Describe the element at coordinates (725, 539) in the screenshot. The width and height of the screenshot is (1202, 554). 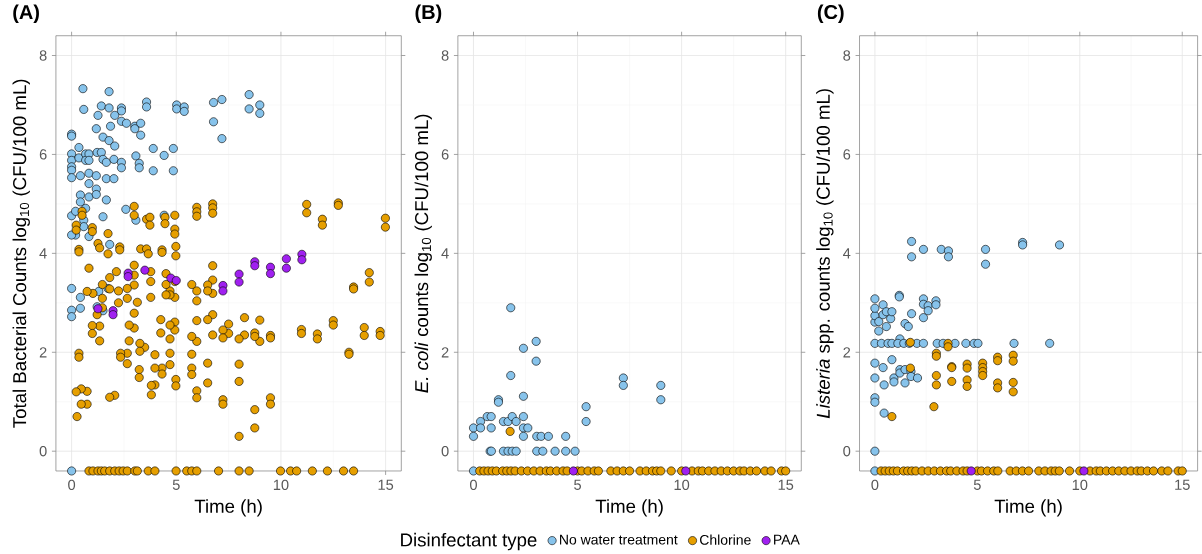
I see `legend-label: Chlorine` at that location.